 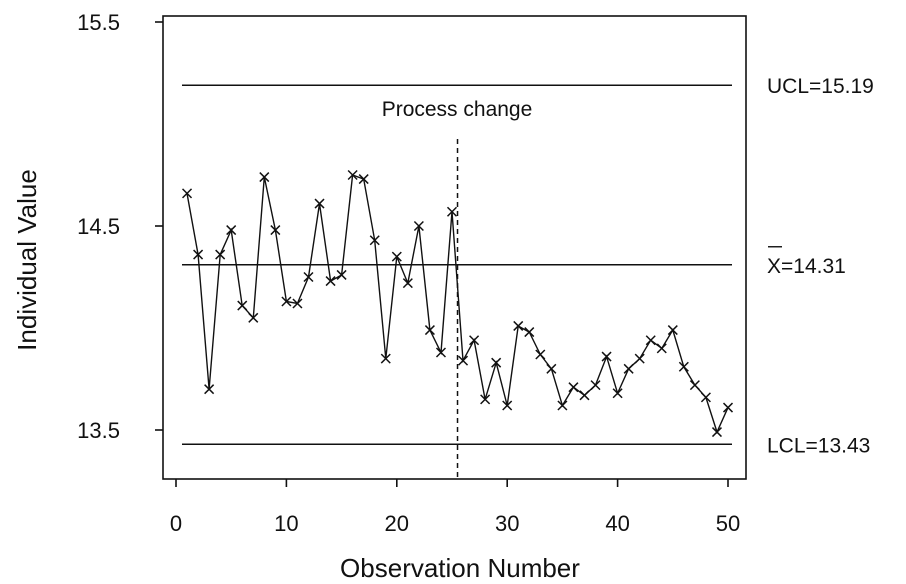 I want to click on control-label-lcl: LCL=13.43, so click(x=818, y=445).